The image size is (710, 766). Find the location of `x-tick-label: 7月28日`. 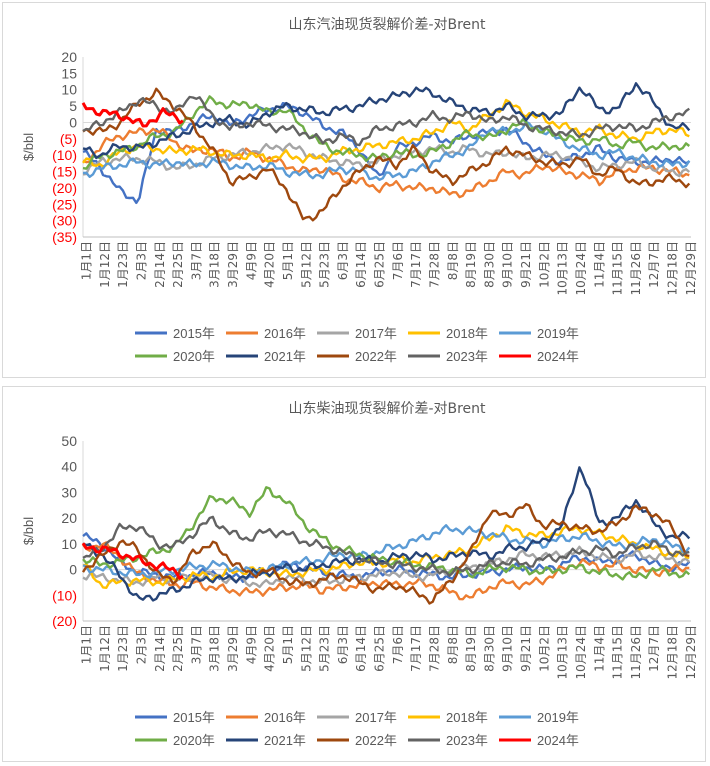

x-tick-label: 7月28日 is located at coordinates (434, 264).